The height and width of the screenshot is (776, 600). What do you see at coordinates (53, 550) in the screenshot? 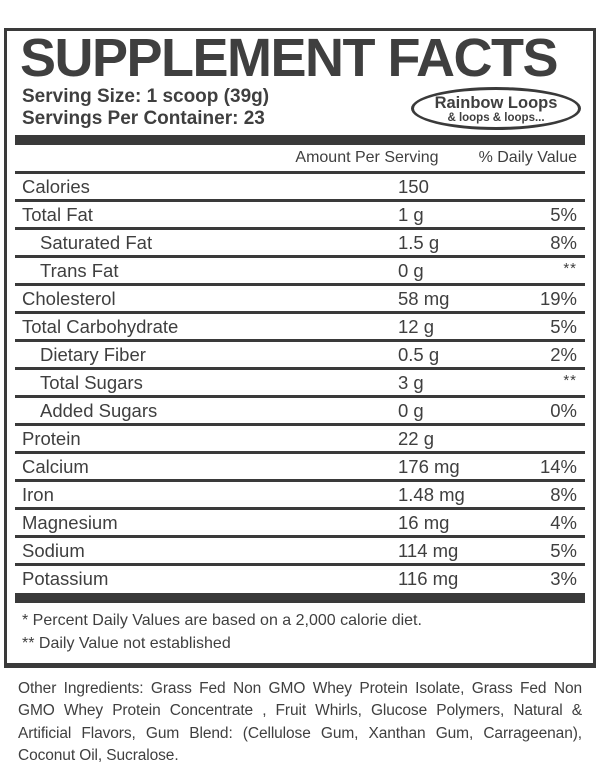
I see `nutrient-name: Sodium` at bounding box center [53, 550].